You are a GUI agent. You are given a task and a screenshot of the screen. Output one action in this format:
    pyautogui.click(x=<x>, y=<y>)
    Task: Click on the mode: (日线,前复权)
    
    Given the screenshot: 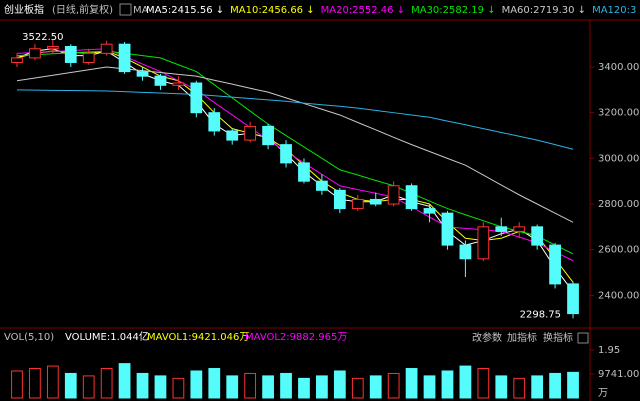 What is the action you would take?
    pyautogui.click(x=82, y=9)
    